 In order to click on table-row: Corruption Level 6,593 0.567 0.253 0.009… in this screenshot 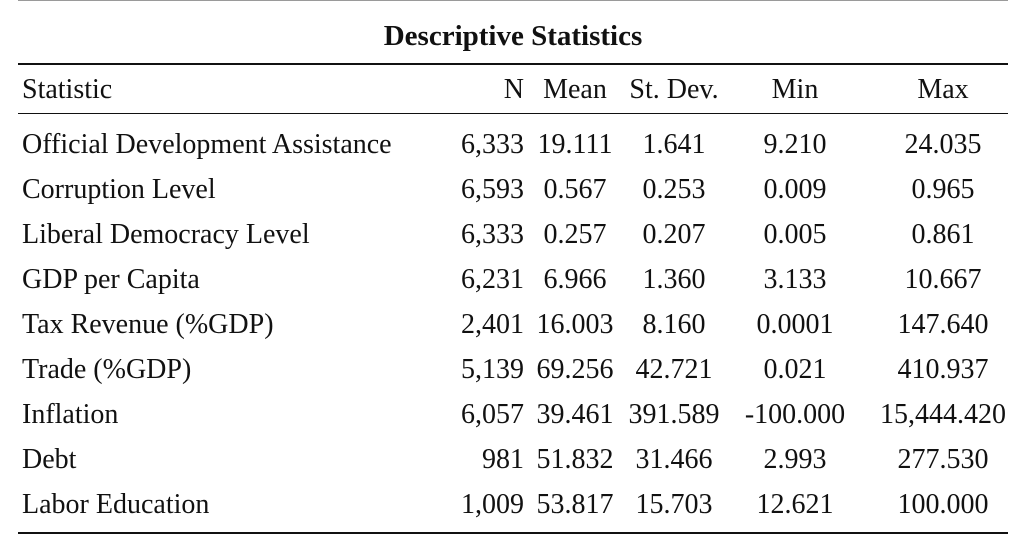, I will do `click(513, 190)`.